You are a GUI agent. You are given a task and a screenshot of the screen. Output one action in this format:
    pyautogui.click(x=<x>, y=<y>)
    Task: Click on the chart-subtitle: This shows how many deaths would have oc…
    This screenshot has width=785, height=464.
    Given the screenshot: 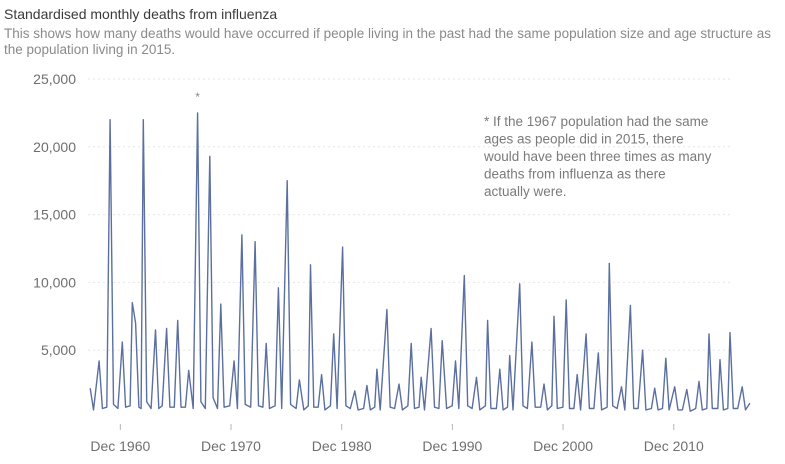 What is the action you would take?
    pyautogui.click(x=387, y=41)
    